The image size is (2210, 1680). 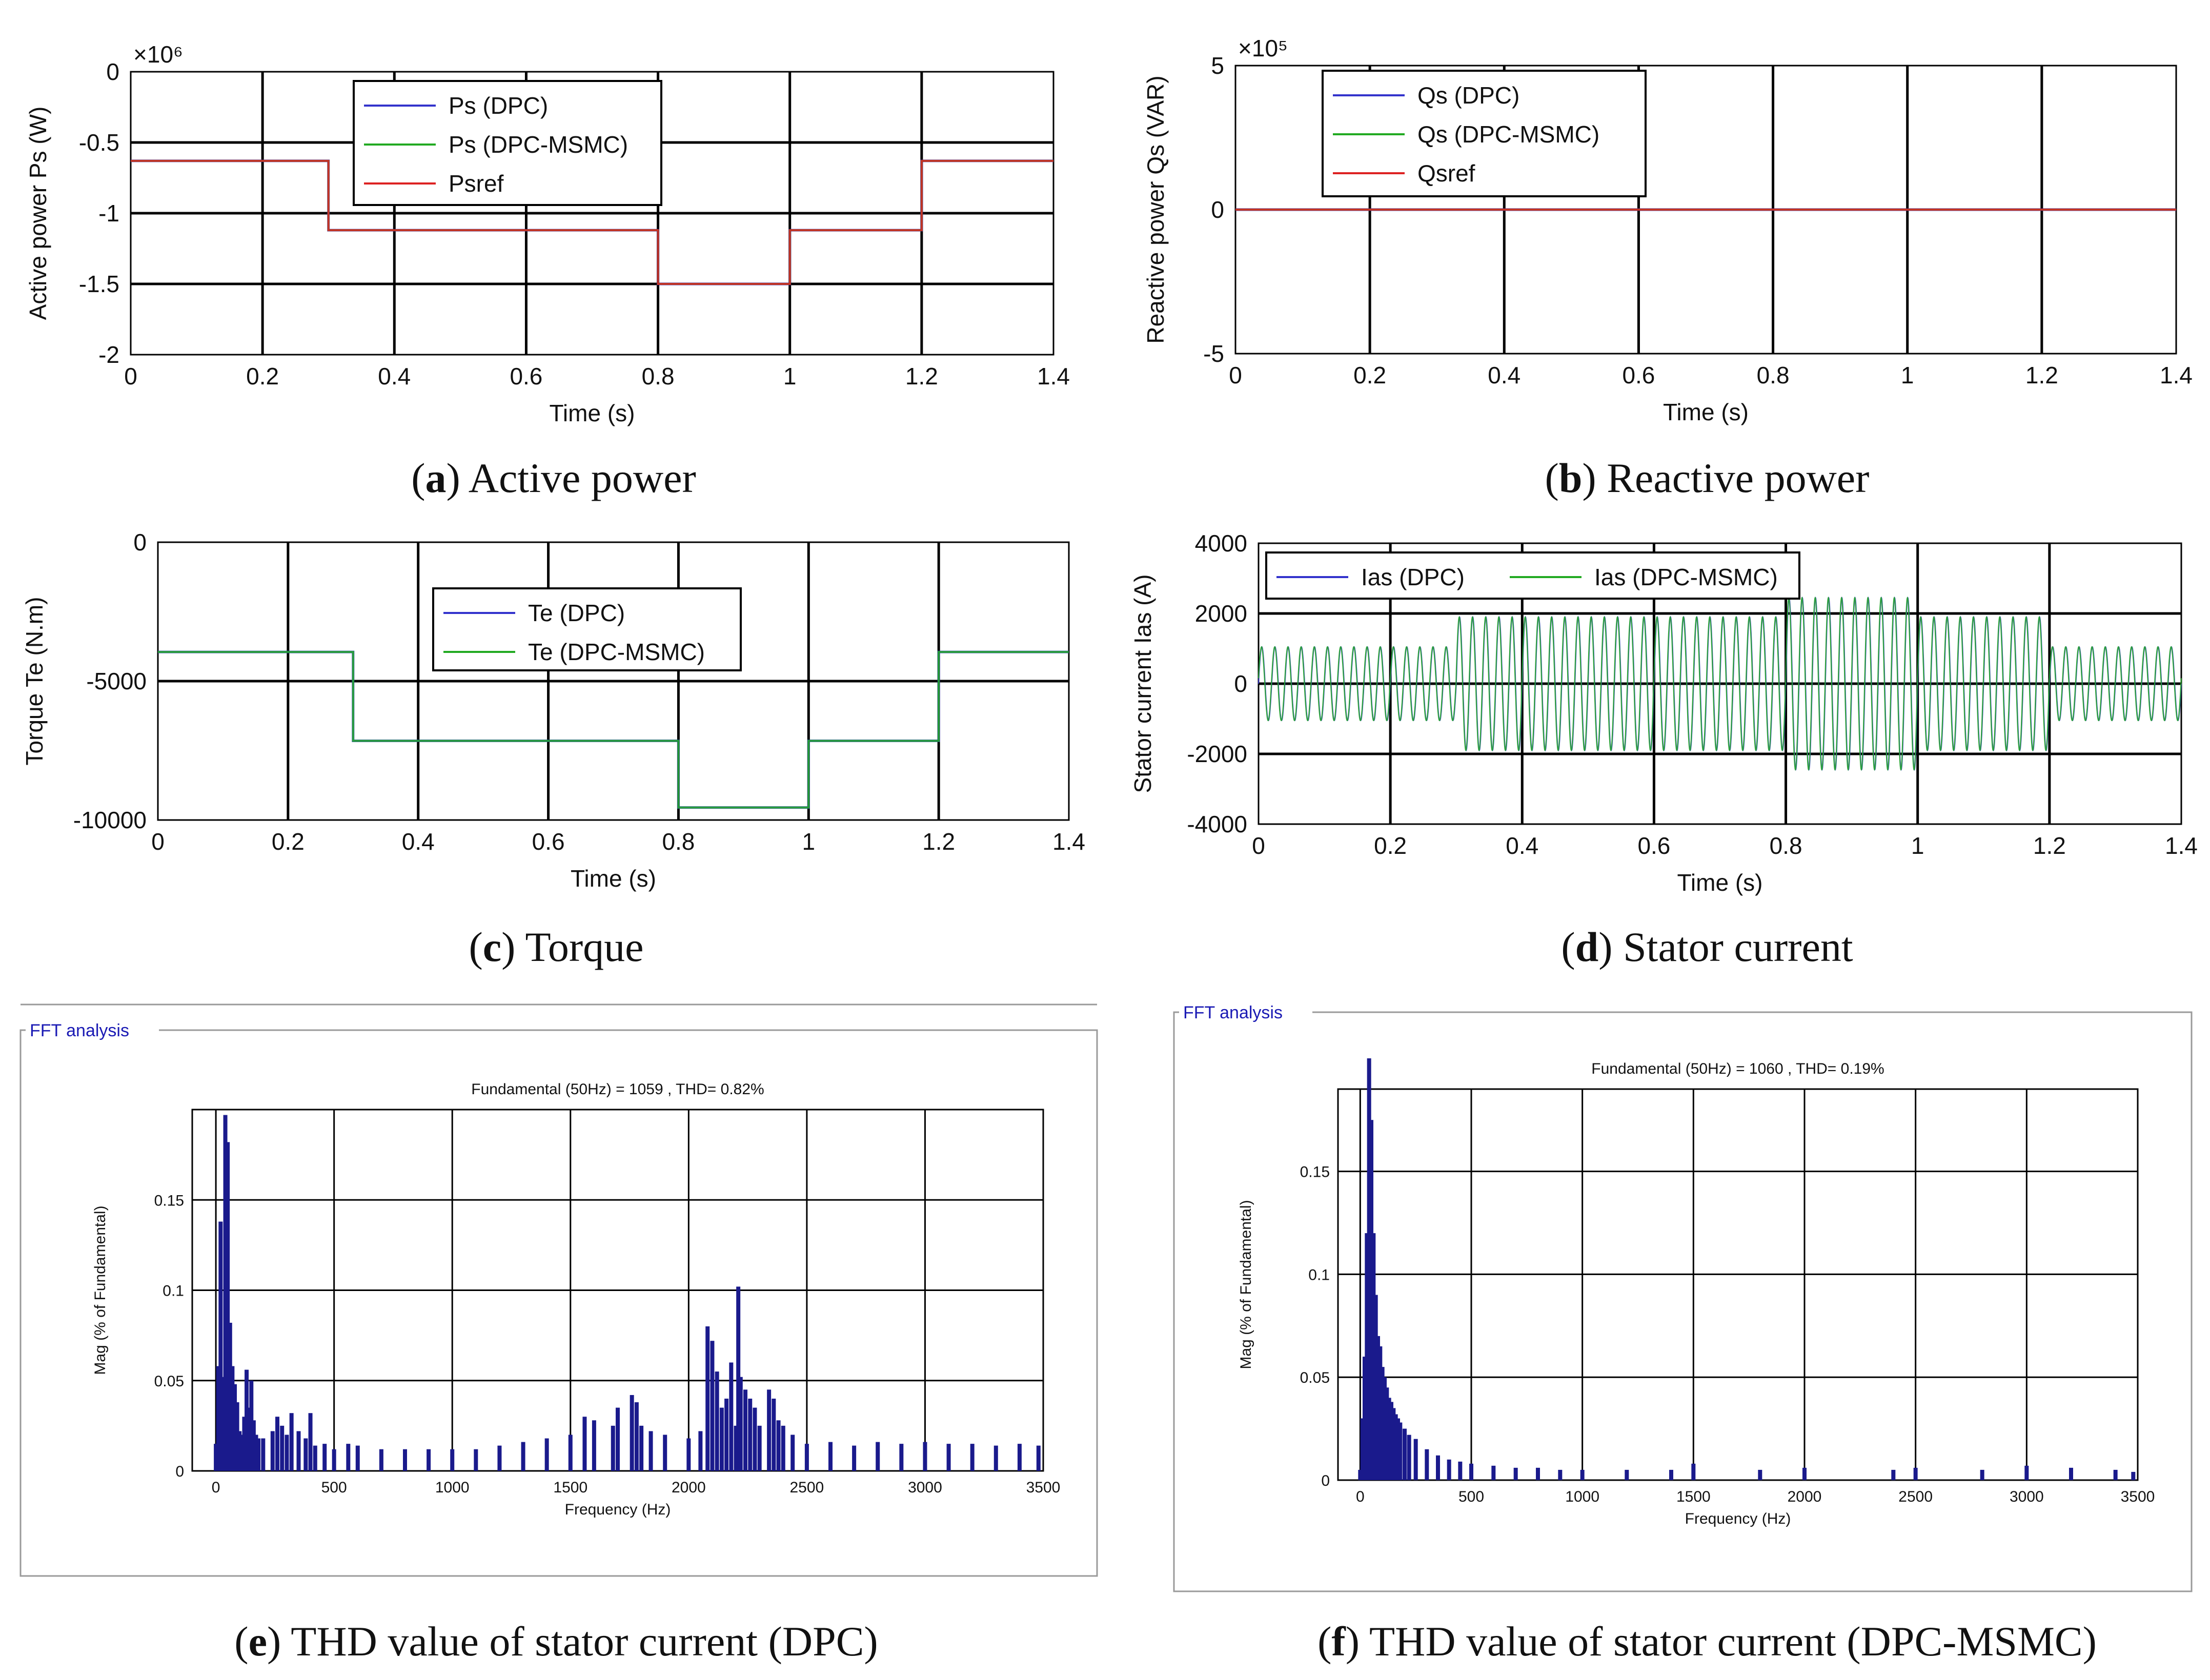 What do you see at coordinates (571, 478) in the screenshot?
I see `caption-text: ) Active power` at bounding box center [571, 478].